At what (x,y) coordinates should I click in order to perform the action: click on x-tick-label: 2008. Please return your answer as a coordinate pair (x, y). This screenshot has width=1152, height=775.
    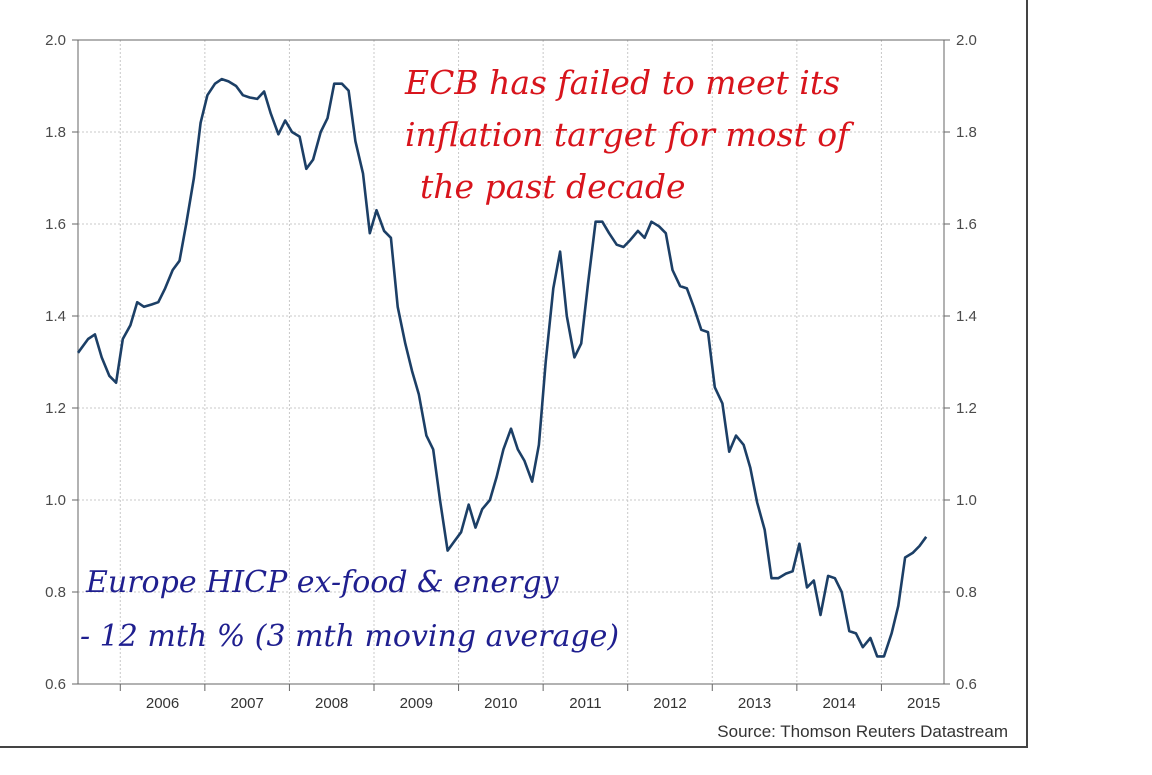
    Looking at the image, I should click on (331, 703).